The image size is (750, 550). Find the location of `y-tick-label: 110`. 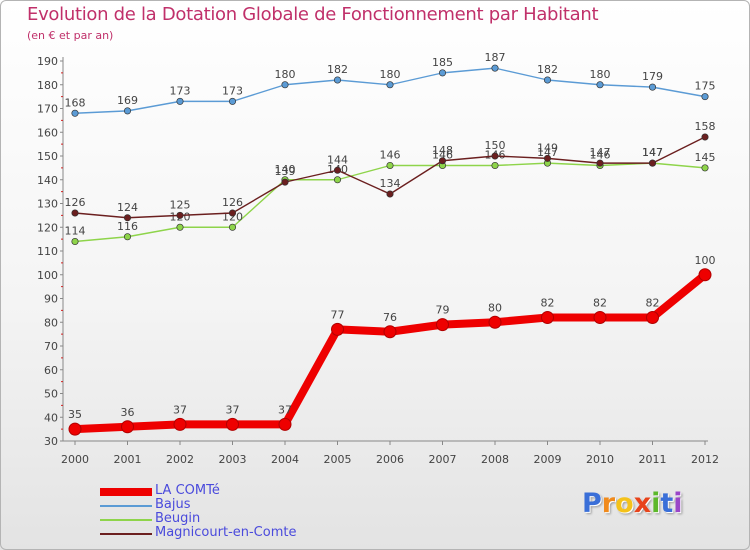

y-tick-label: 110 is located at coordinates (47, 251).